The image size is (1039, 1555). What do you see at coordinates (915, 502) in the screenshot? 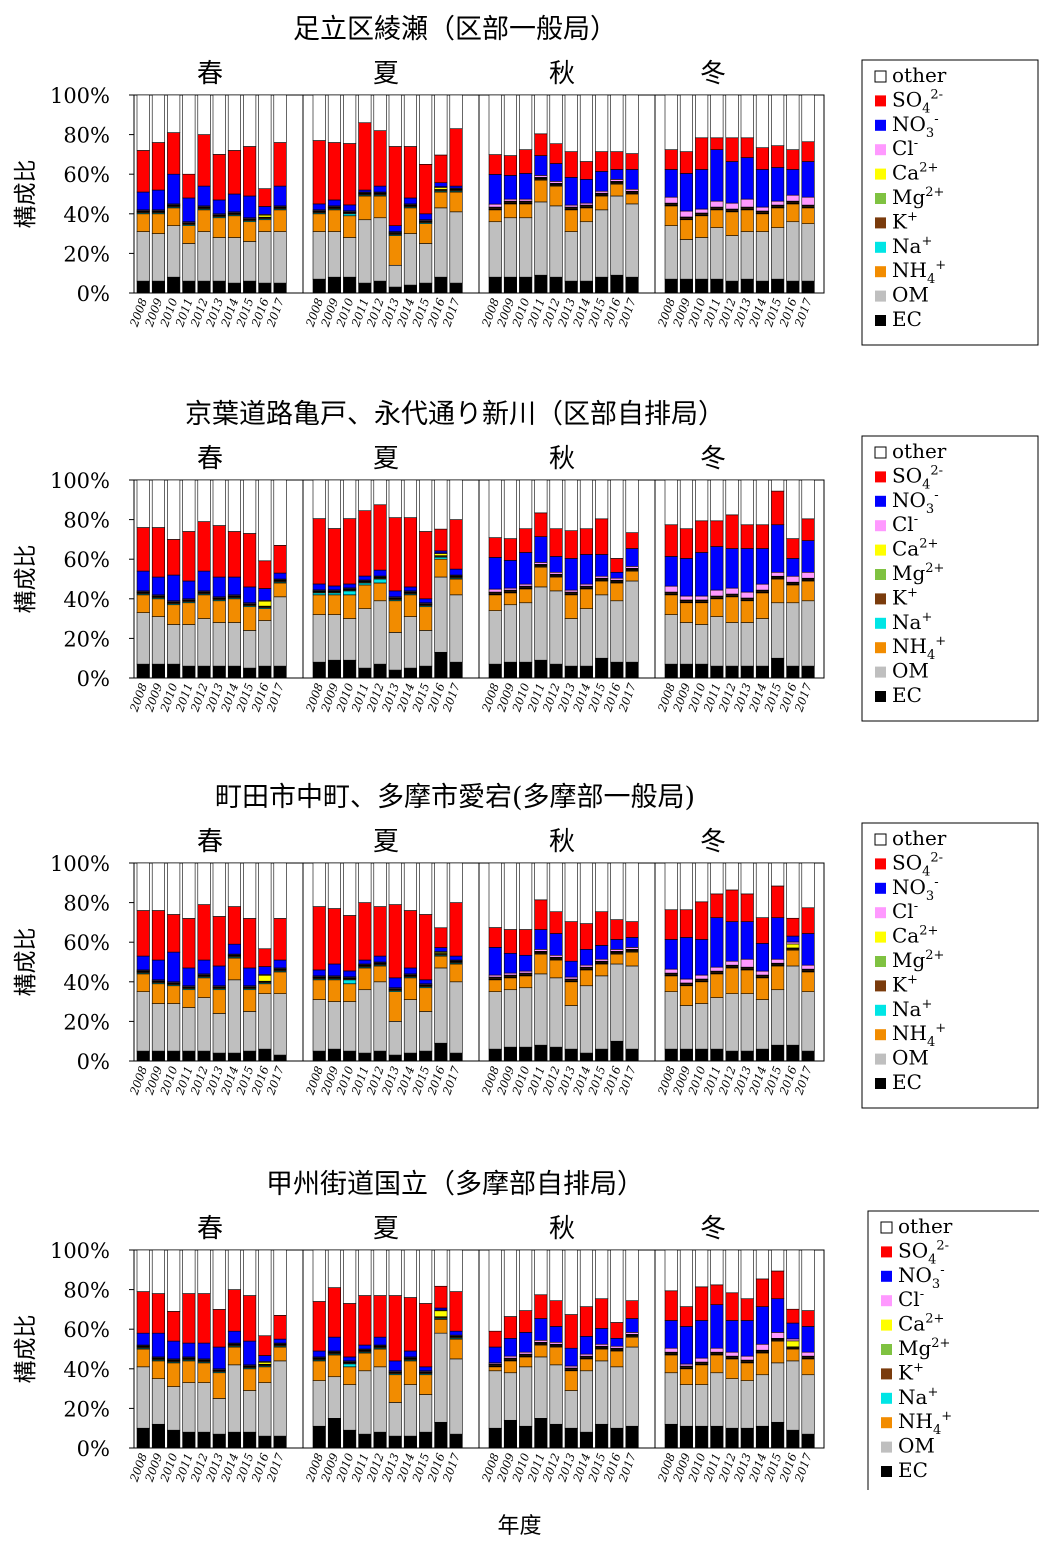
I see `legend-label: NO3-` at bounding box center [915, 502].